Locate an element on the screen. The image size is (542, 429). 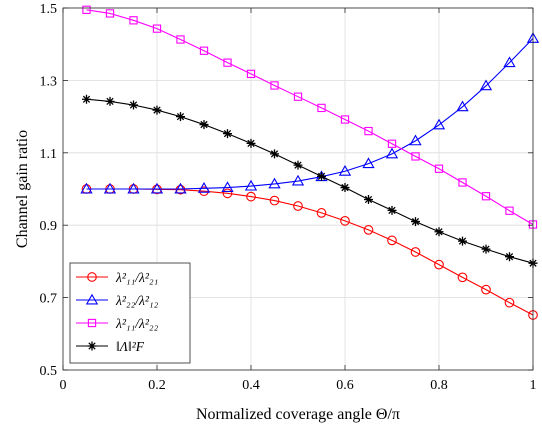
y-tick-label: 0.9 is located at coordinates (49, 226).